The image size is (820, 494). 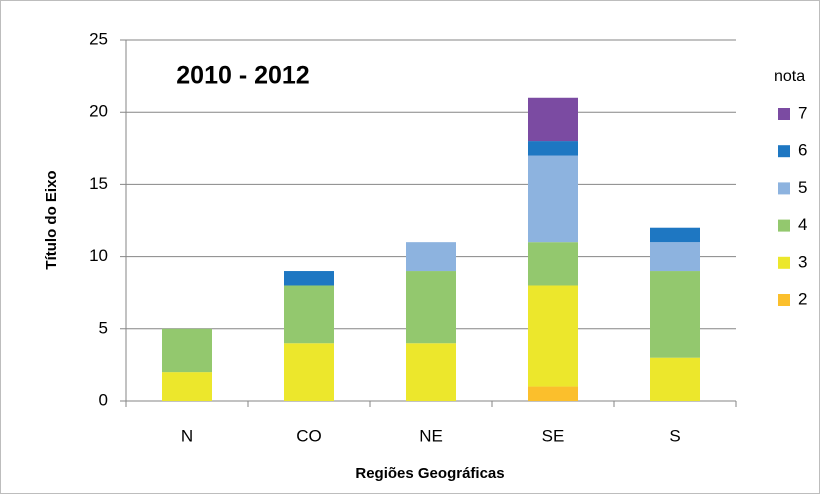 I want to click on y-tick-label: 25, so click(x=98, y=38).